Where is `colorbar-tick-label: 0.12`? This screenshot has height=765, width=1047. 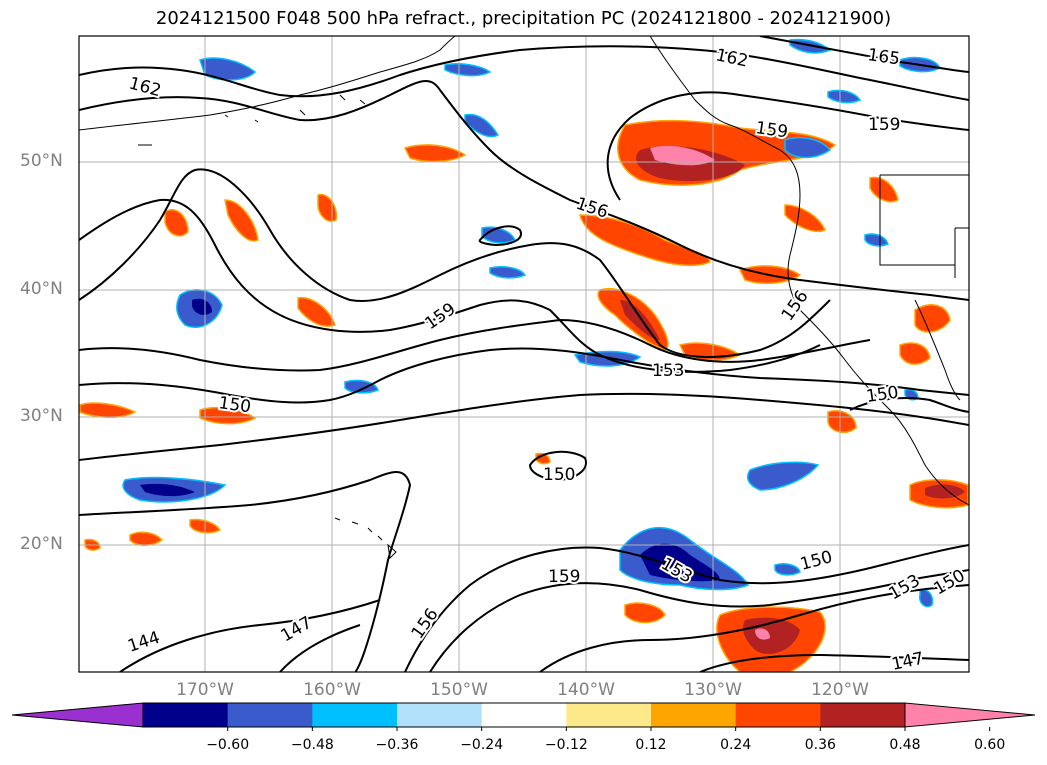 colorbar-tick-label: 0.12 is located at coordinates (651, 745).